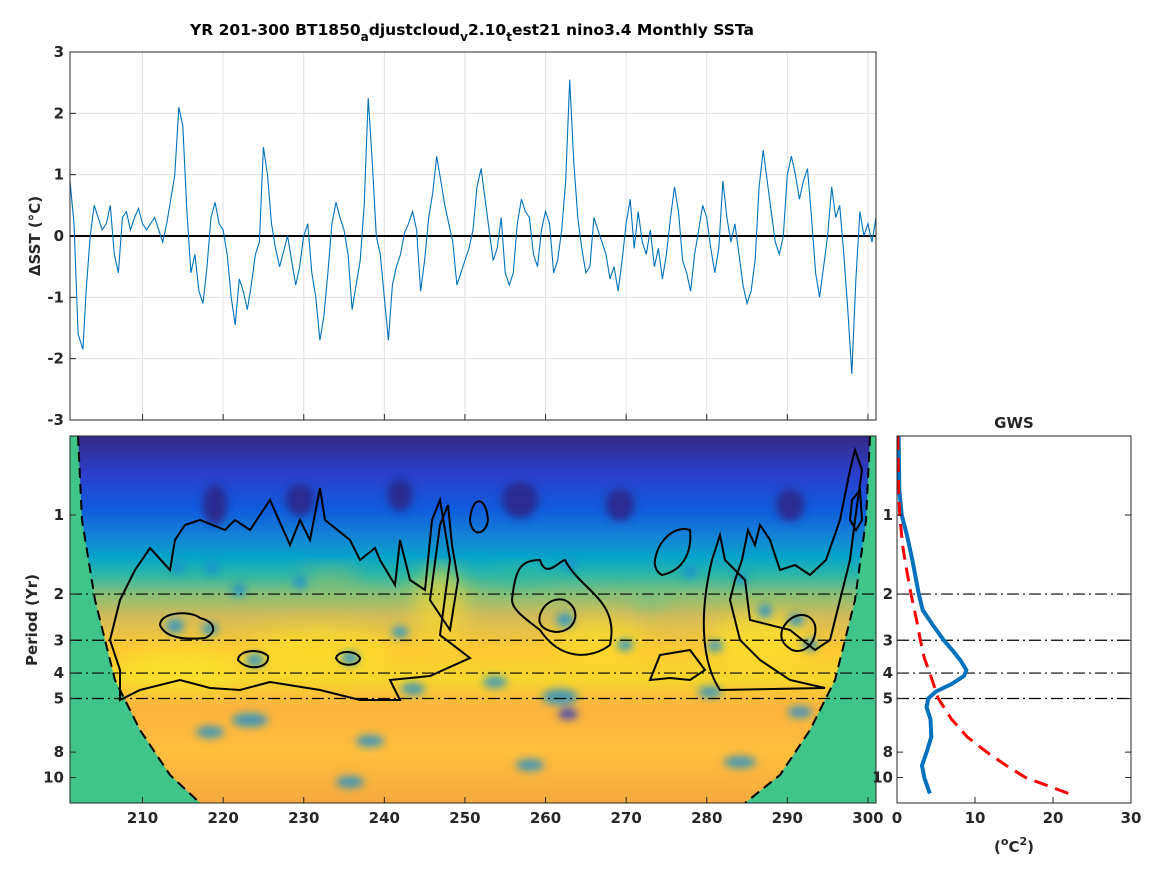 Image resolution: width=1167 pixels, height=875 pixels. Describe the element at coordinates (1014, 423) in the screenshot. I see `gws-title: GWS` at that location.